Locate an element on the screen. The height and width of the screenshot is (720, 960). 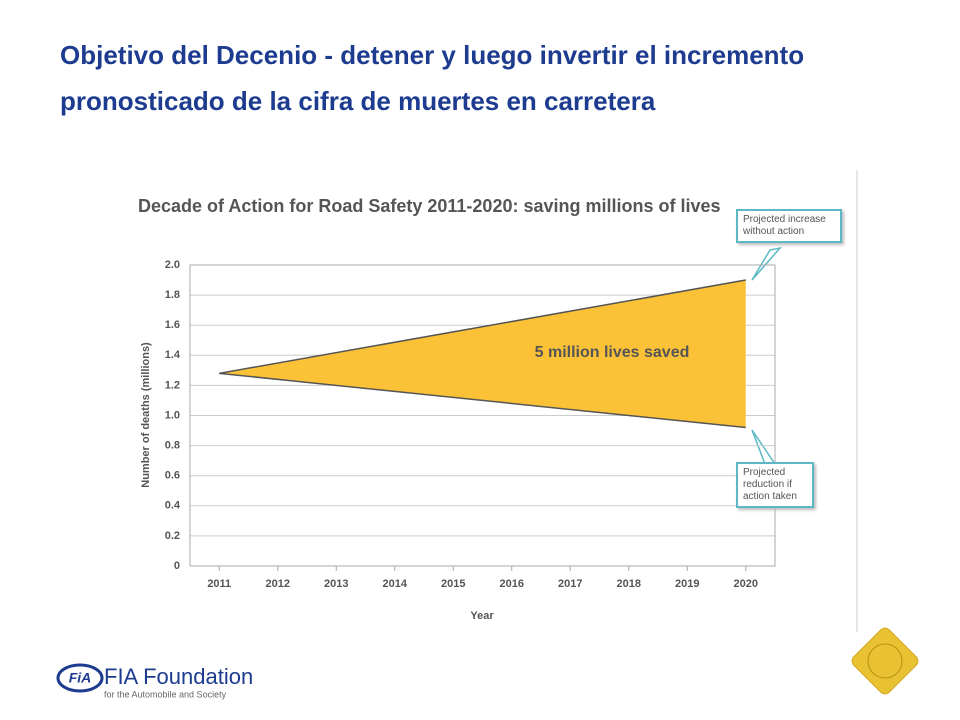
y-tick-label: 2.0 is located at coordinates (172, 265).